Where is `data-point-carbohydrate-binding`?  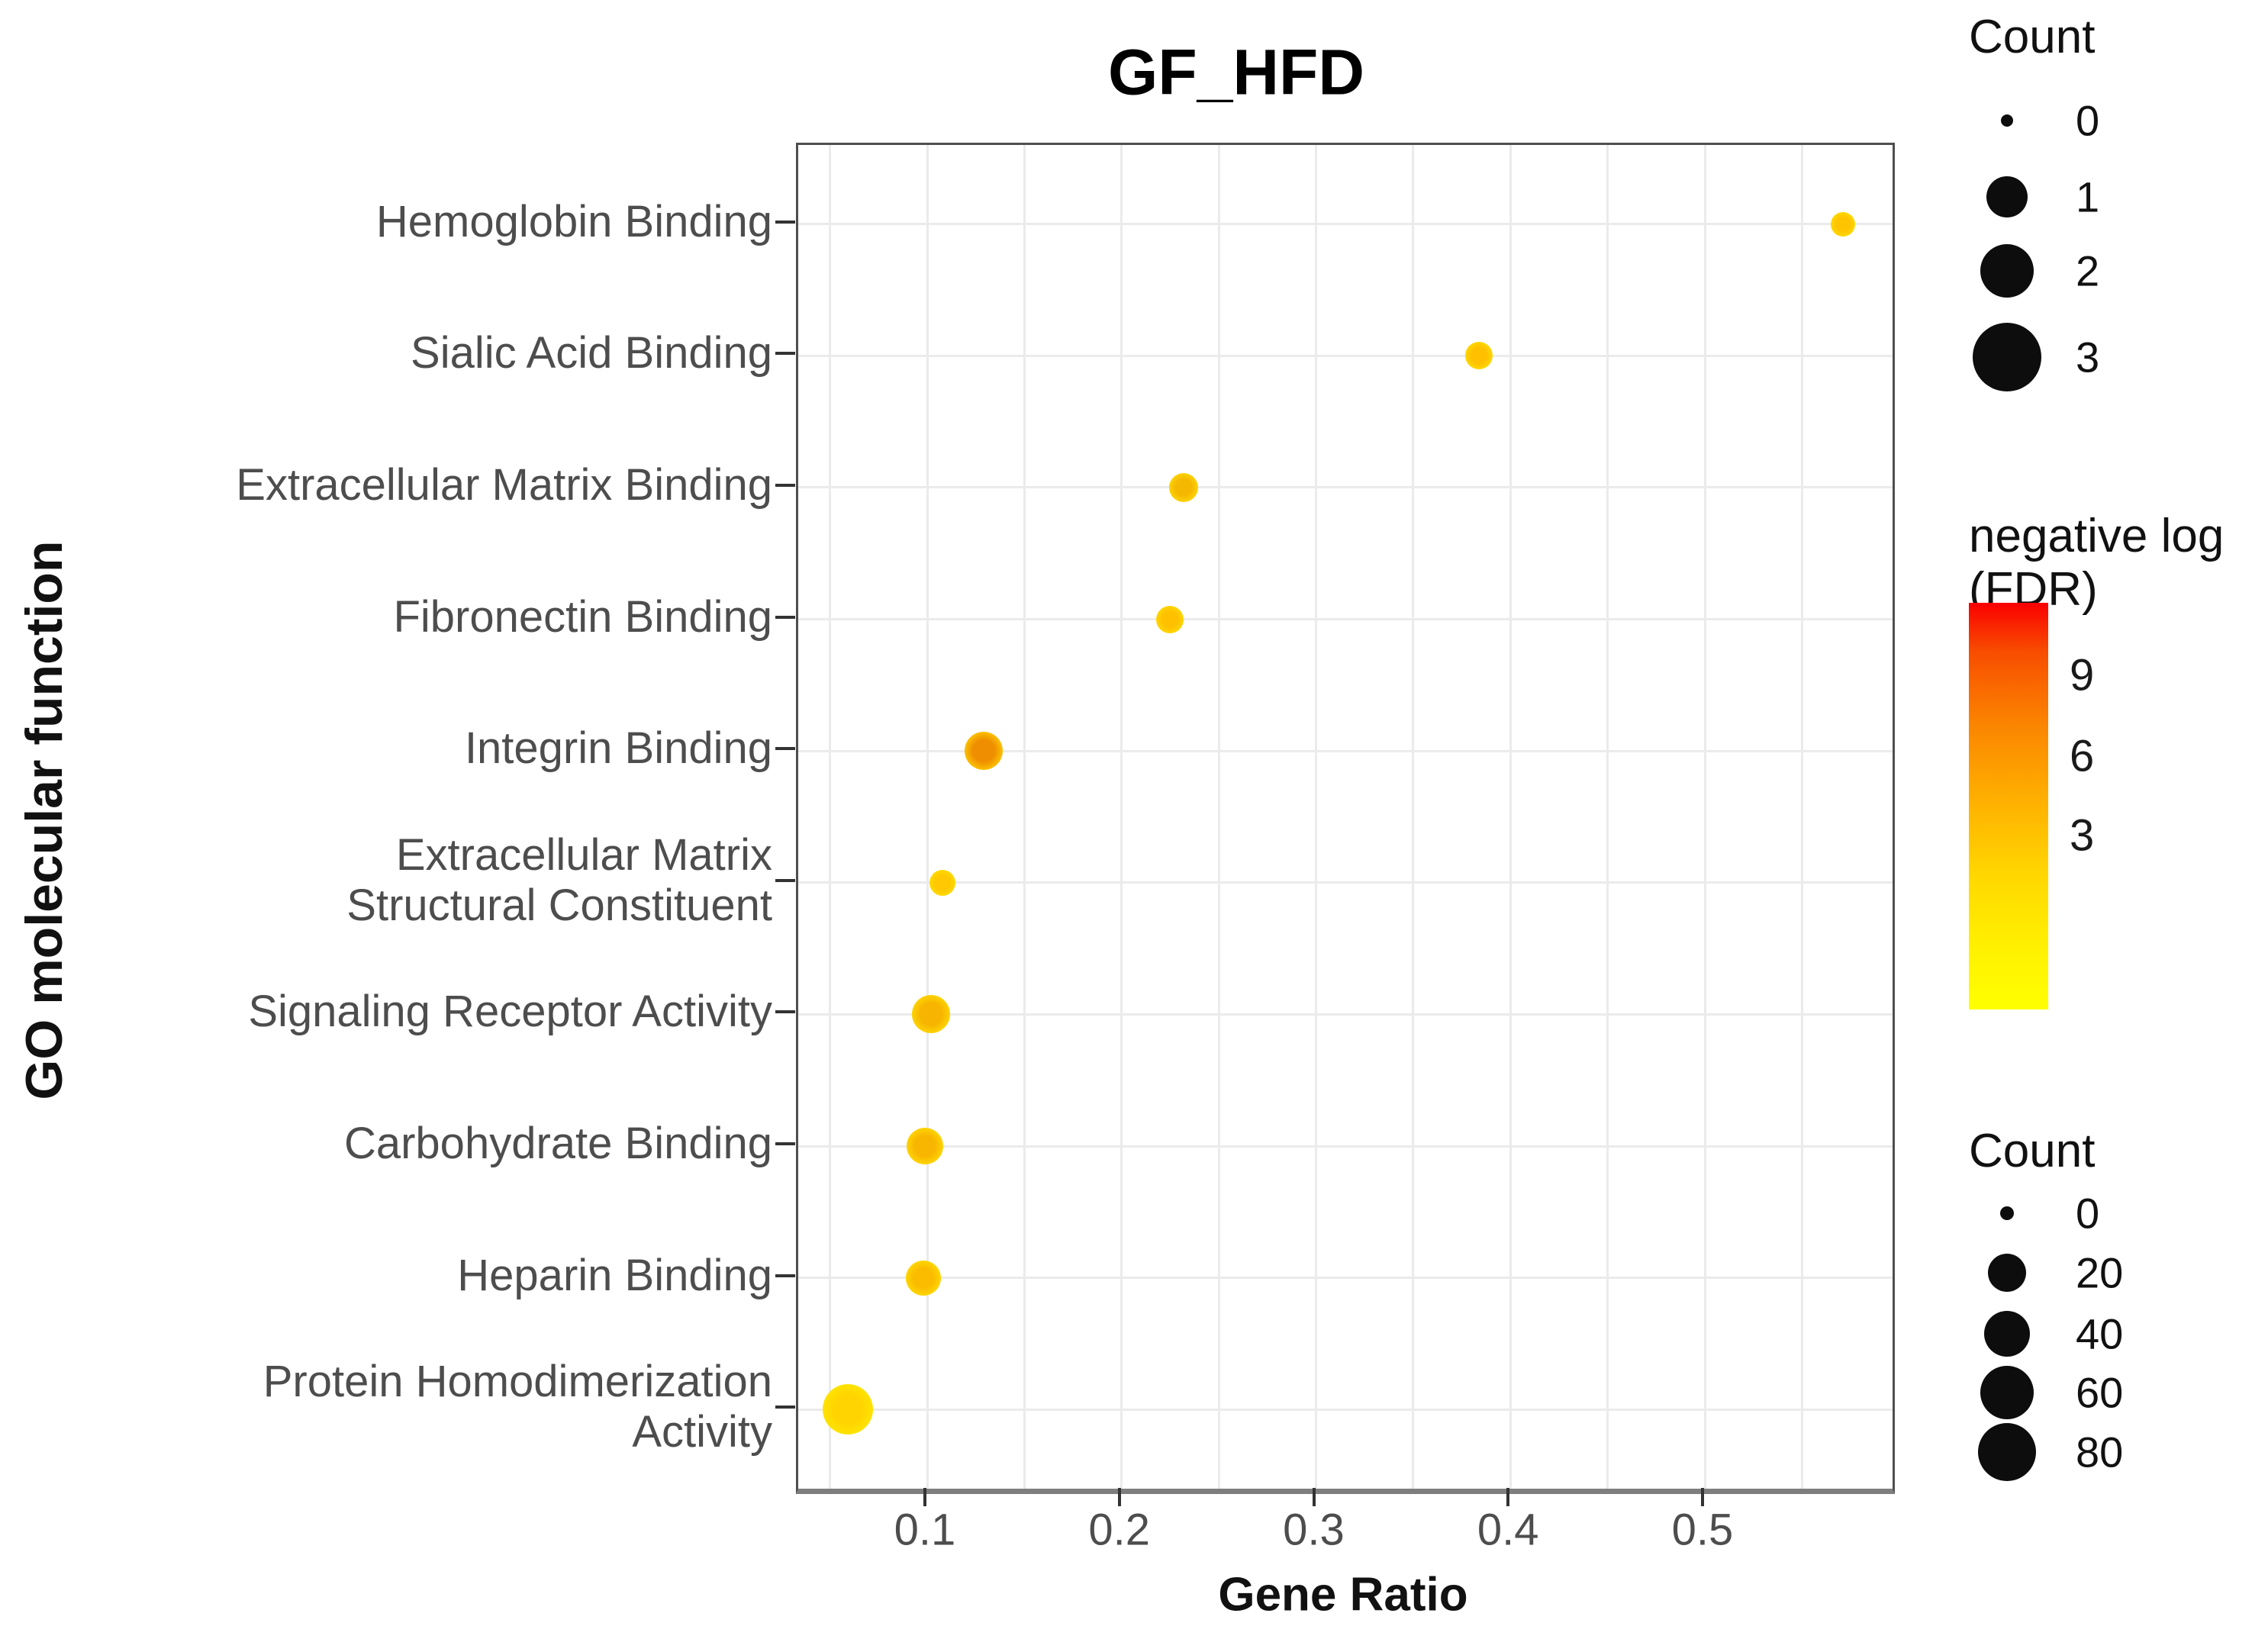 data-point-carbohydrate-binding is located at coordinates (925, 1146).